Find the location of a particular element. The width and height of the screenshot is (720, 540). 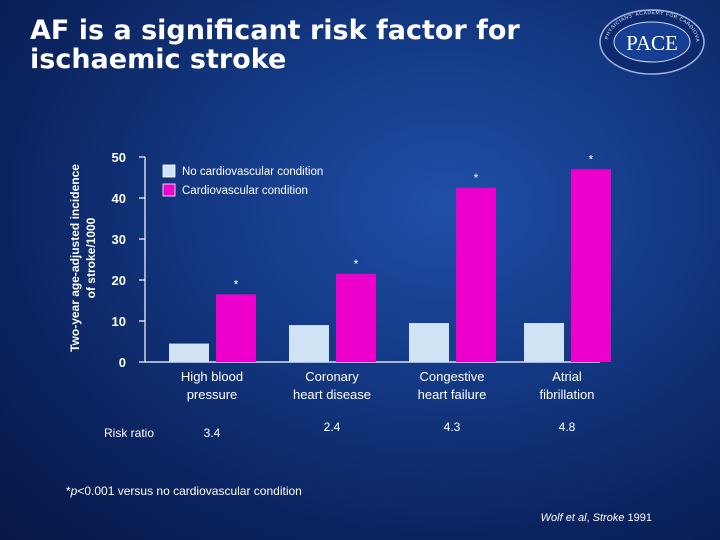

y-tick-label: 0 is located at coordinates (122, 362).